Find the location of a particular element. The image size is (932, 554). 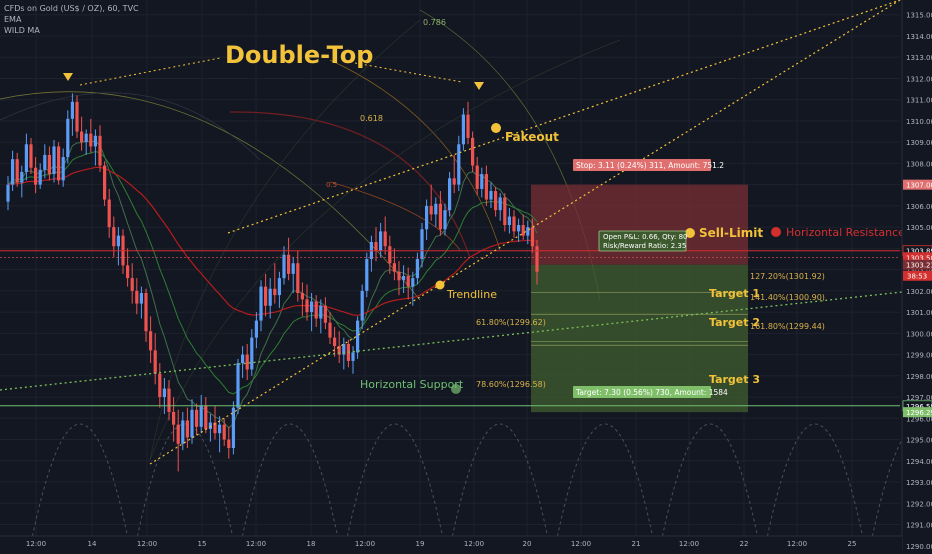

horizontal-support-label: Horizontal Support is located at coordinates (412, 384).